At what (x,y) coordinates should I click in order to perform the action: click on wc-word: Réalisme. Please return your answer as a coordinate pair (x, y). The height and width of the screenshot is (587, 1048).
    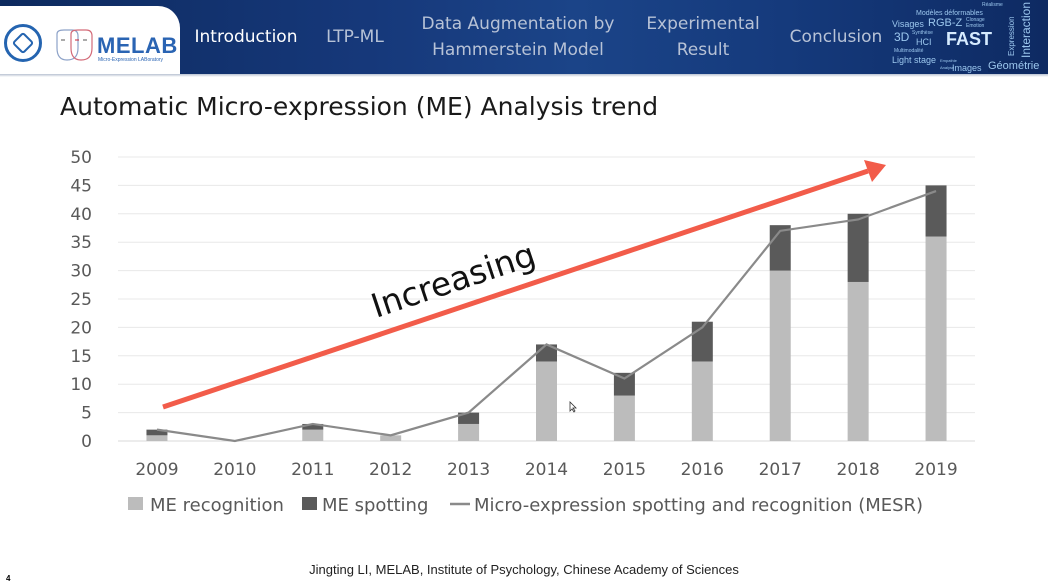
    Looking at the image, I should click on (992, 5).